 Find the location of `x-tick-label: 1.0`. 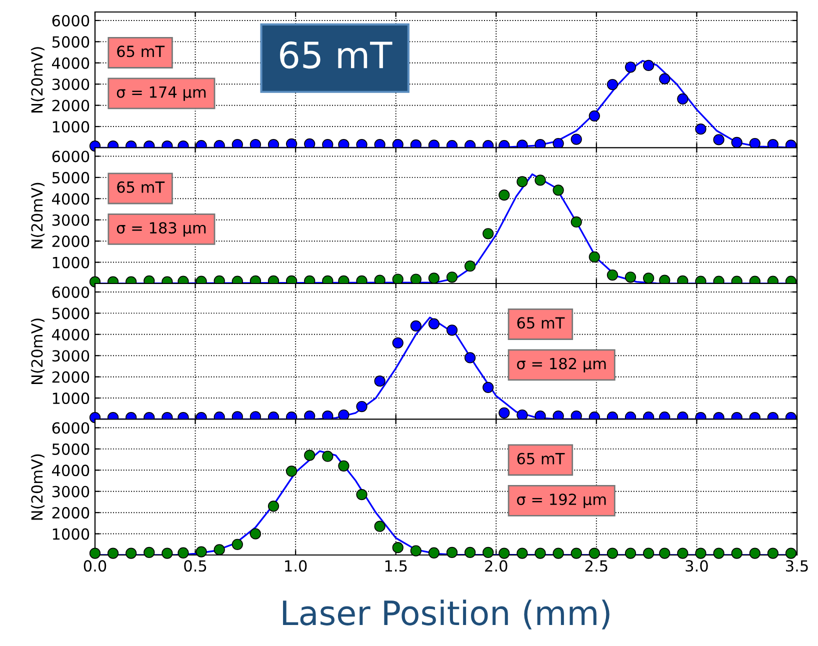

x-tick-label: 1.0 is located at coordinates (296, 566).